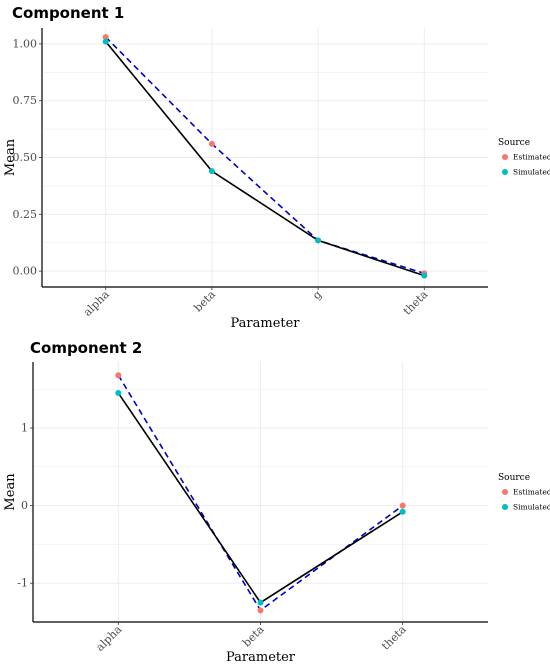 The image size is (550, 667). I want to click on y-tick-label: 1.00, so click(25, 43).